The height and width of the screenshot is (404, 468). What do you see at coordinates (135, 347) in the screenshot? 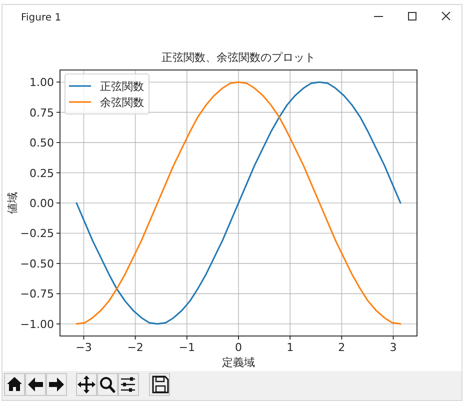
I see `x-tick-label: −2` at bounding box center [135, 347].